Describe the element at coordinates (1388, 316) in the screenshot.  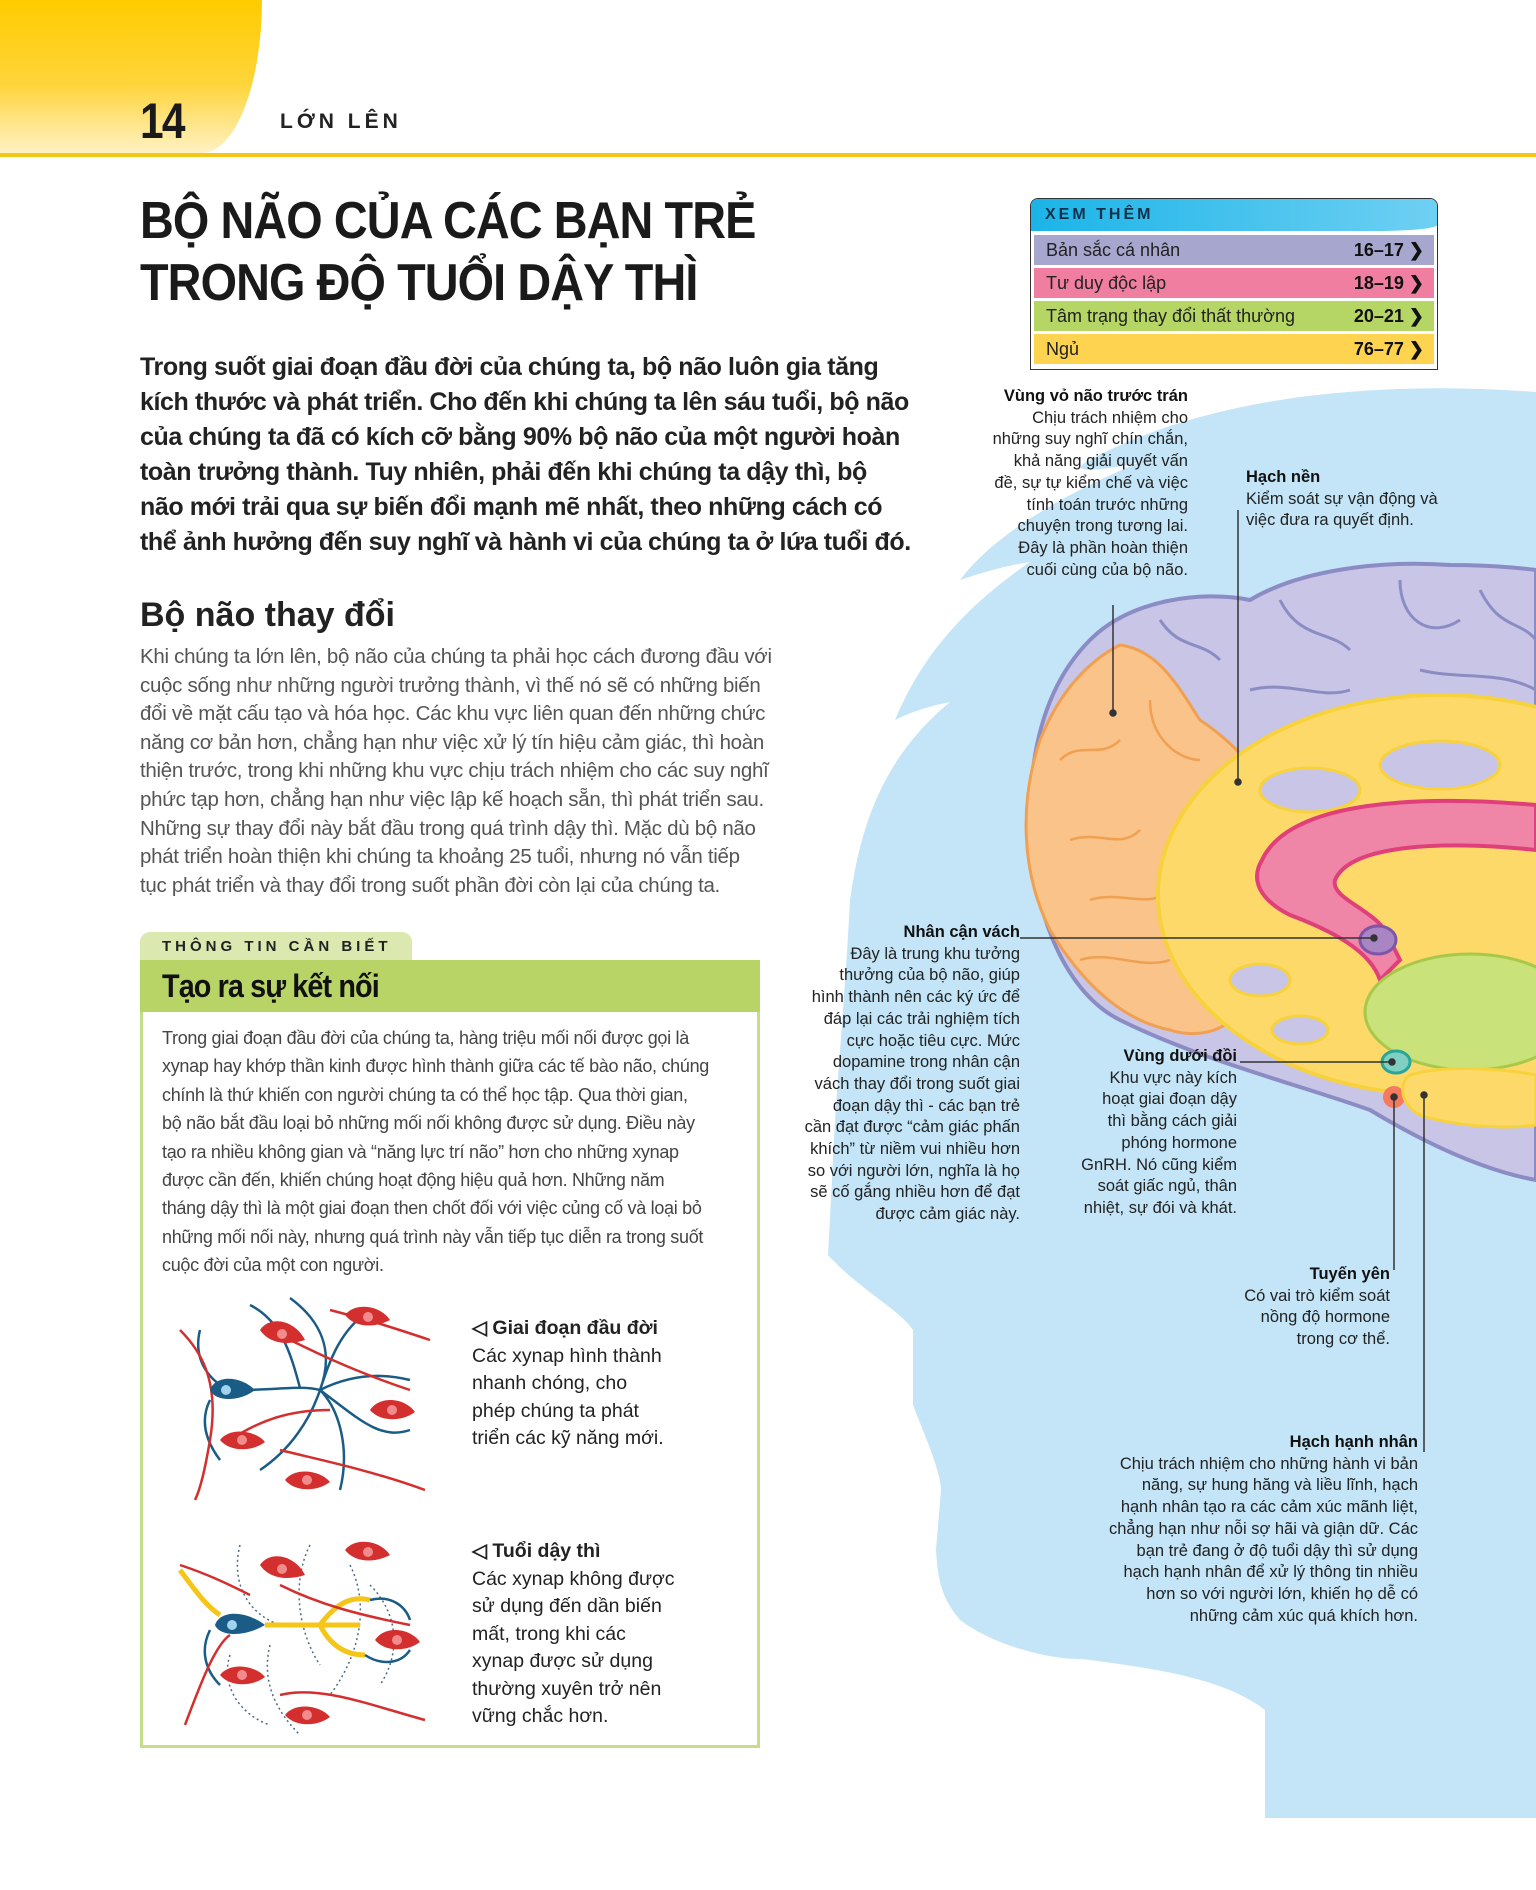
I see `see-also-pages: 20–21 ❯` at that location.